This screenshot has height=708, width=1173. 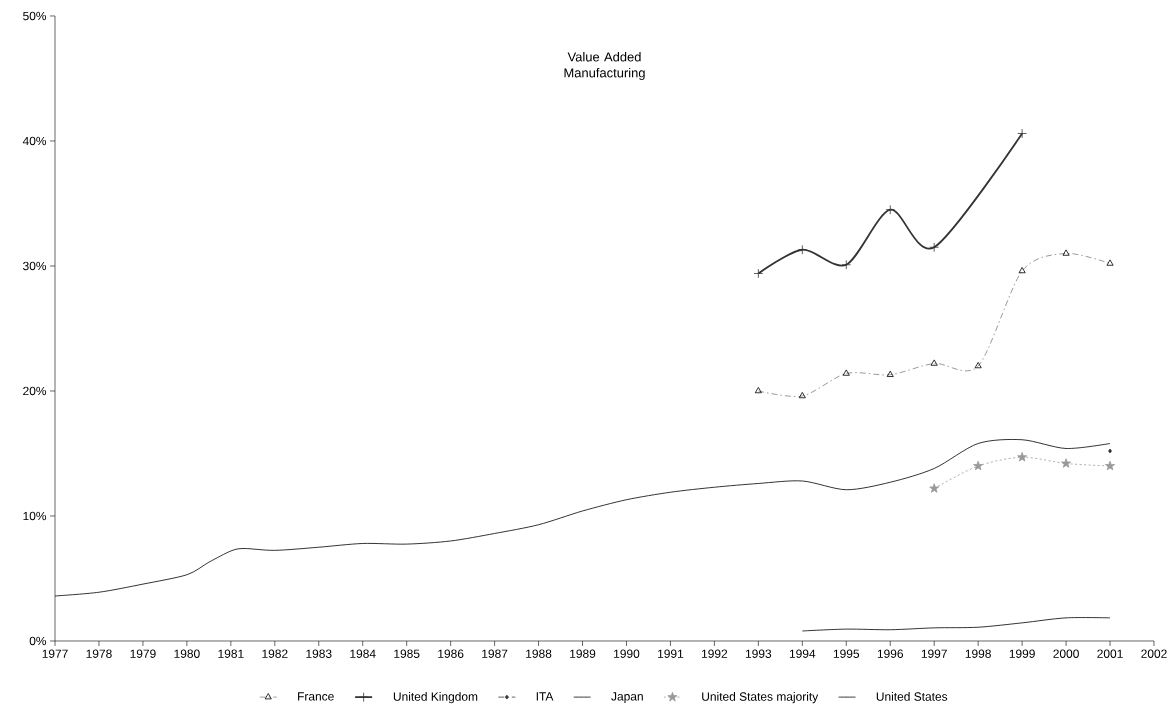 I want to click on x-tick-label: 1984, so click(x=363, y=653).